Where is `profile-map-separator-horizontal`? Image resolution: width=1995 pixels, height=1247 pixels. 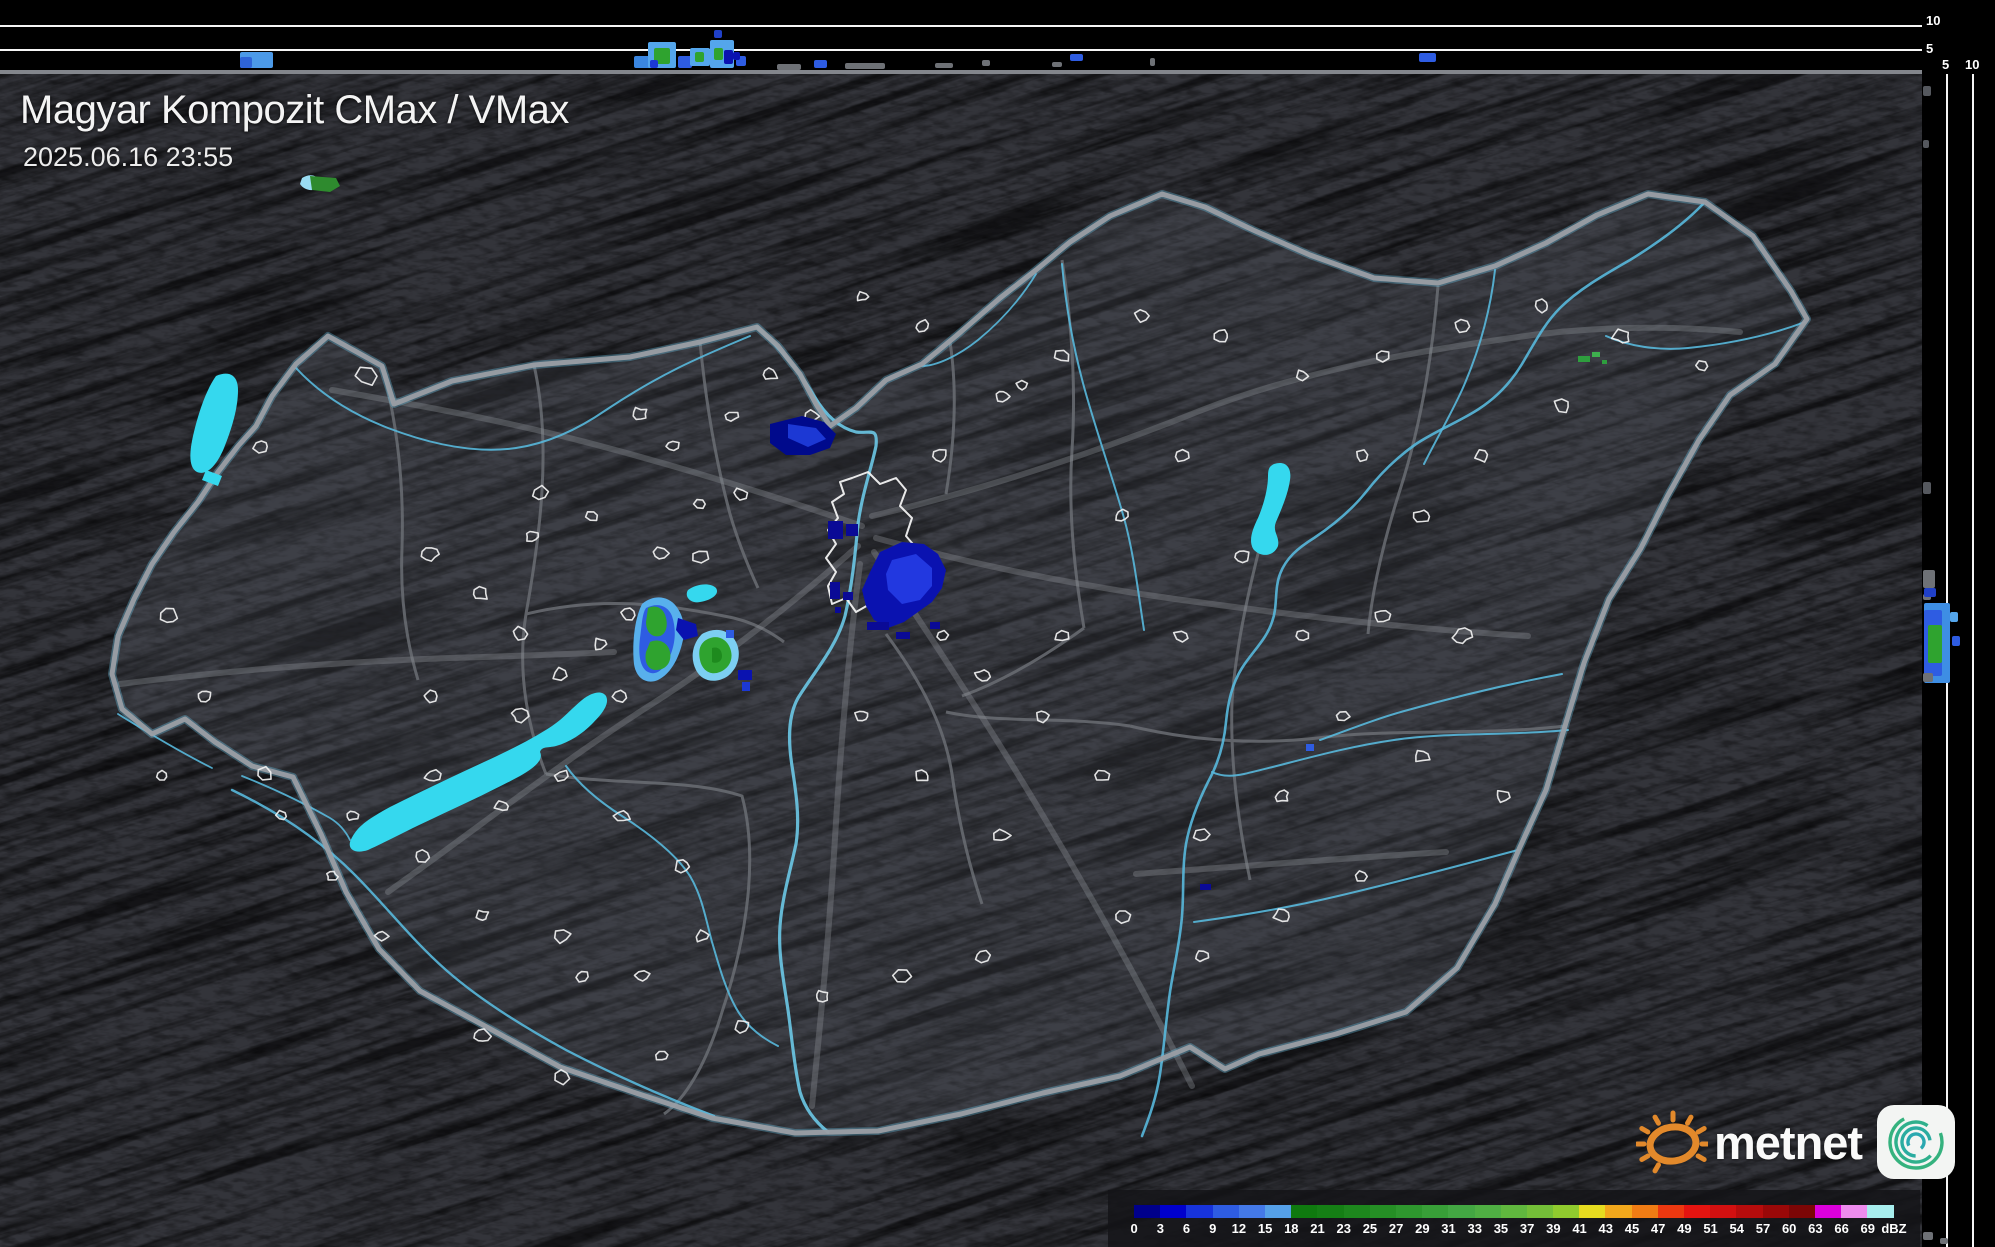
profile-map-separator-horizontal is located at coordinates (961, 72).